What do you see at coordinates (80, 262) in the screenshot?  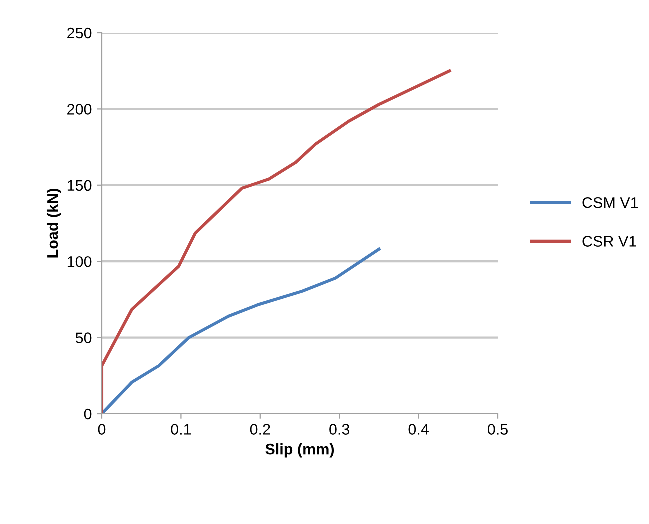 I see `y-tick-label: 100` at bounding box center [80, 262].